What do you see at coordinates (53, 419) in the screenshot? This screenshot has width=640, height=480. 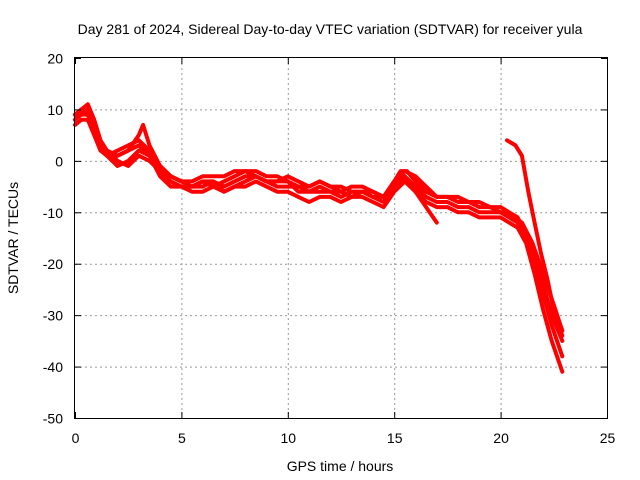 I see `y-tick-label: -50` at bounding box center [53, 419].